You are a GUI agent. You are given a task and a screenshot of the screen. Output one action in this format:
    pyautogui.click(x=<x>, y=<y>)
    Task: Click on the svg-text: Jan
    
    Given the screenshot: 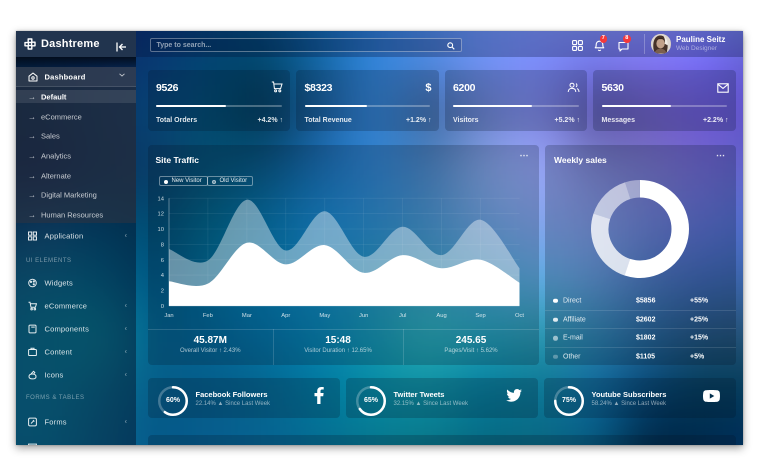 What is the action you would take?
    pyautogui.click(x=168, y=316)
    